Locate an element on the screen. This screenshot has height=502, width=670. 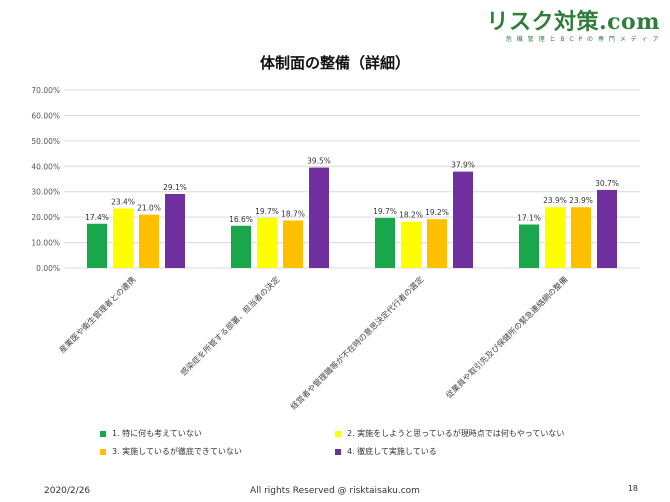
legend-item-1: 1. 特に何も考えていない is located at coordinates (151, 433).